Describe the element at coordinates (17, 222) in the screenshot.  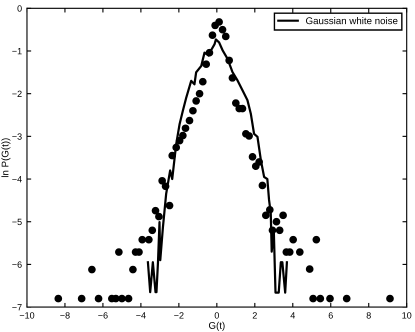
I see `y-tick-label: −5` at that location.